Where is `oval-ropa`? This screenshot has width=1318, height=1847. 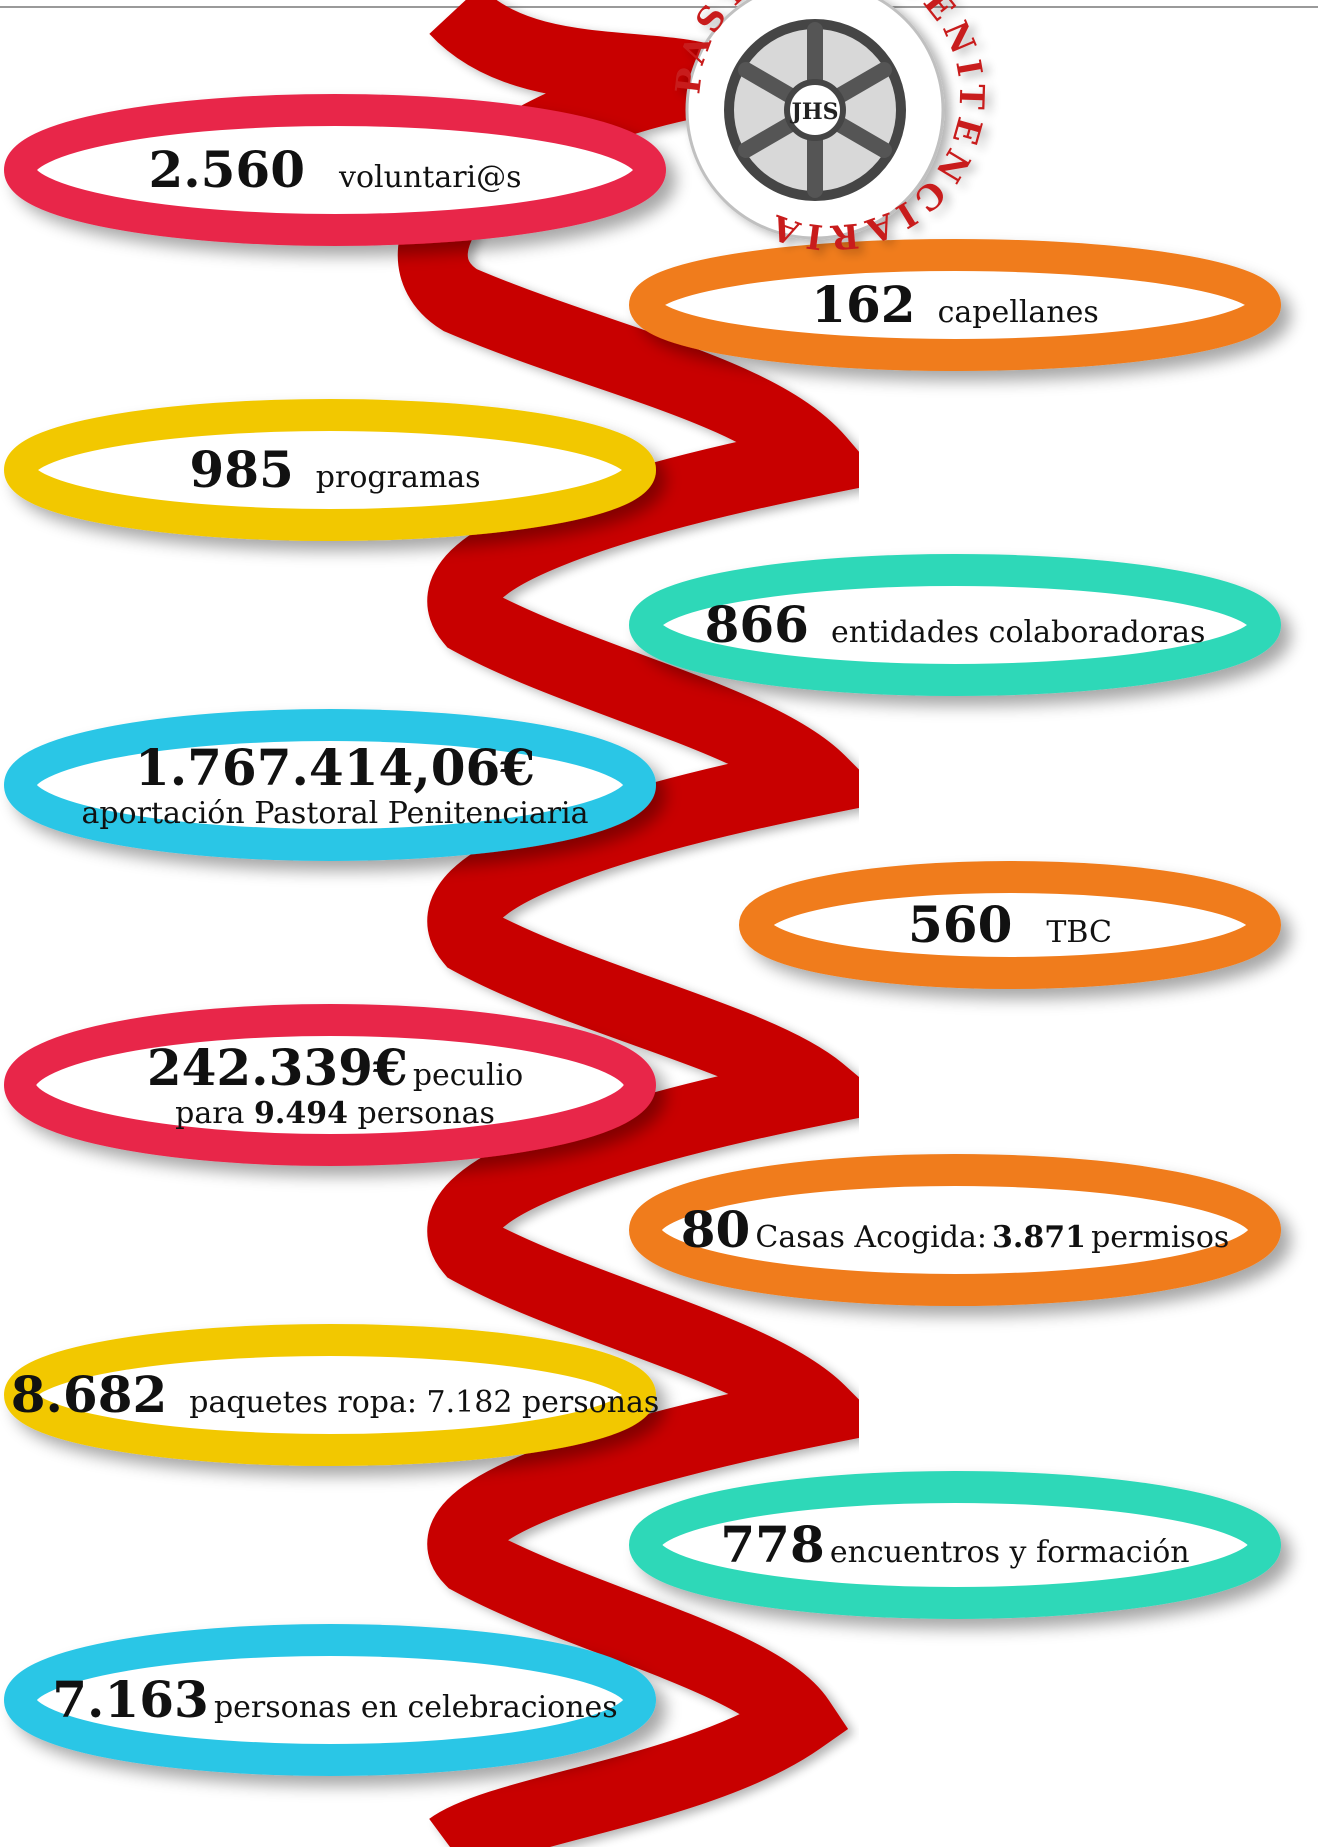
oval-ropa is located at coordinates (330, 1395).